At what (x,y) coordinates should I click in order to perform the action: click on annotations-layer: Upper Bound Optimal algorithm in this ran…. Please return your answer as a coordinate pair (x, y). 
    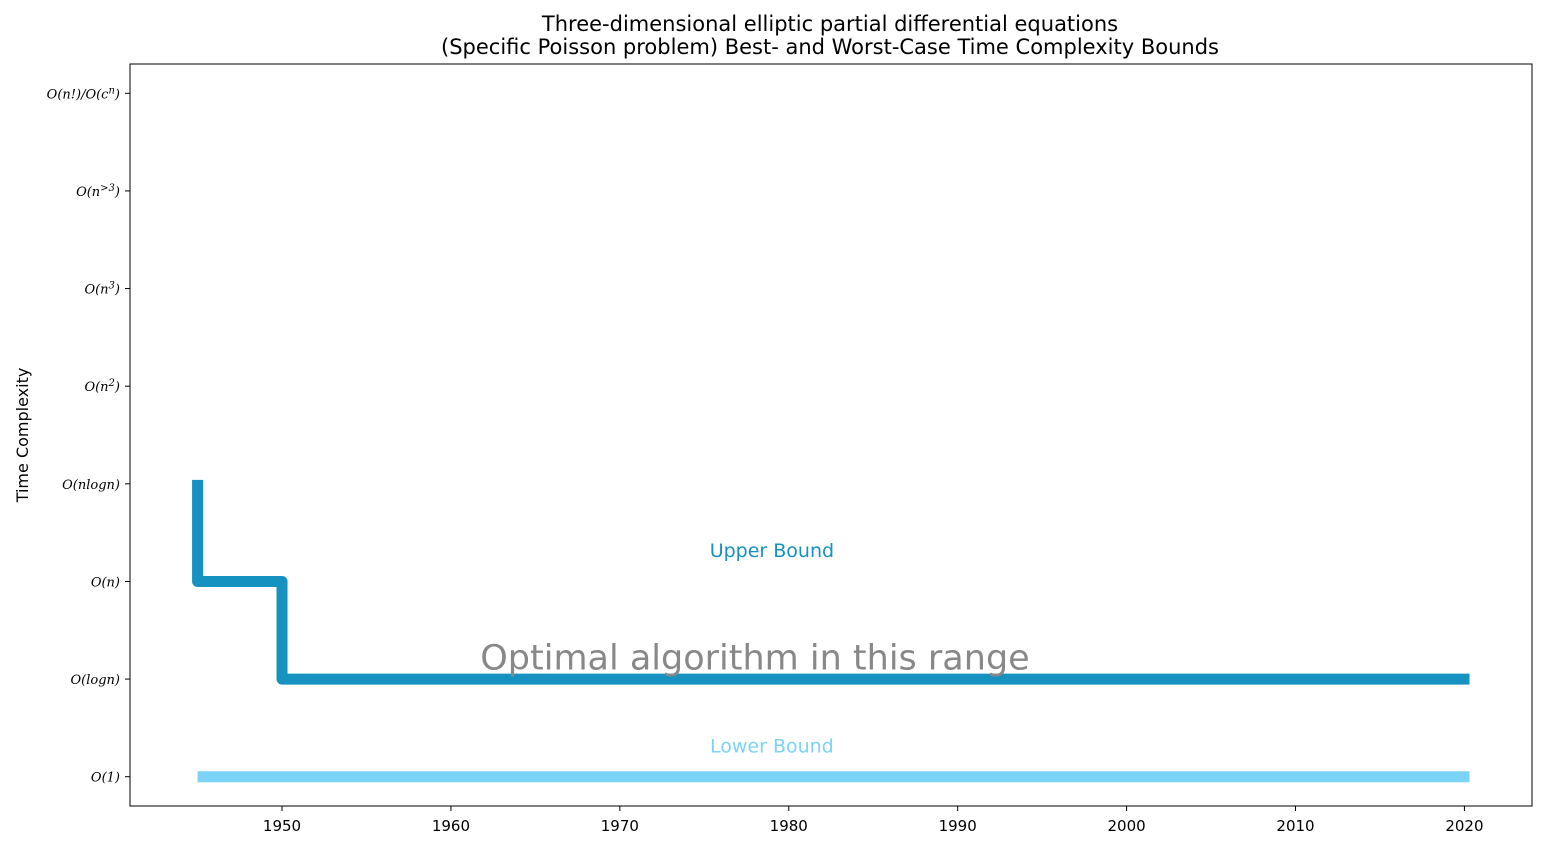
    Looking at the image, I should click on (754, 648).